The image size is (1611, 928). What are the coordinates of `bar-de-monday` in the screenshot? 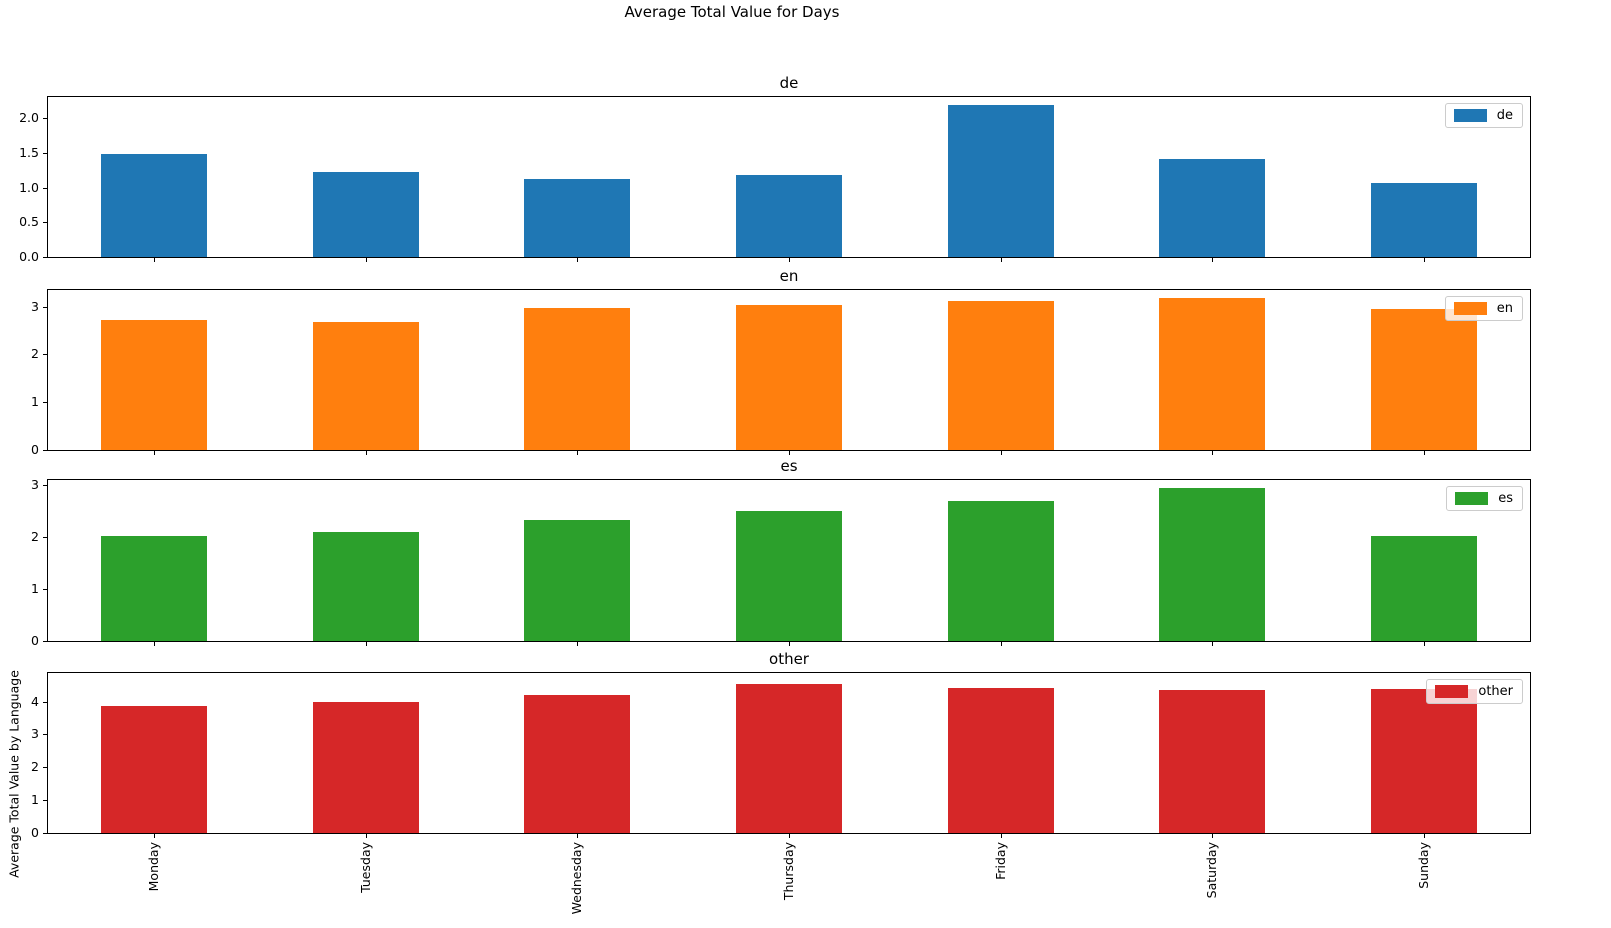 It's located at (154, 205).